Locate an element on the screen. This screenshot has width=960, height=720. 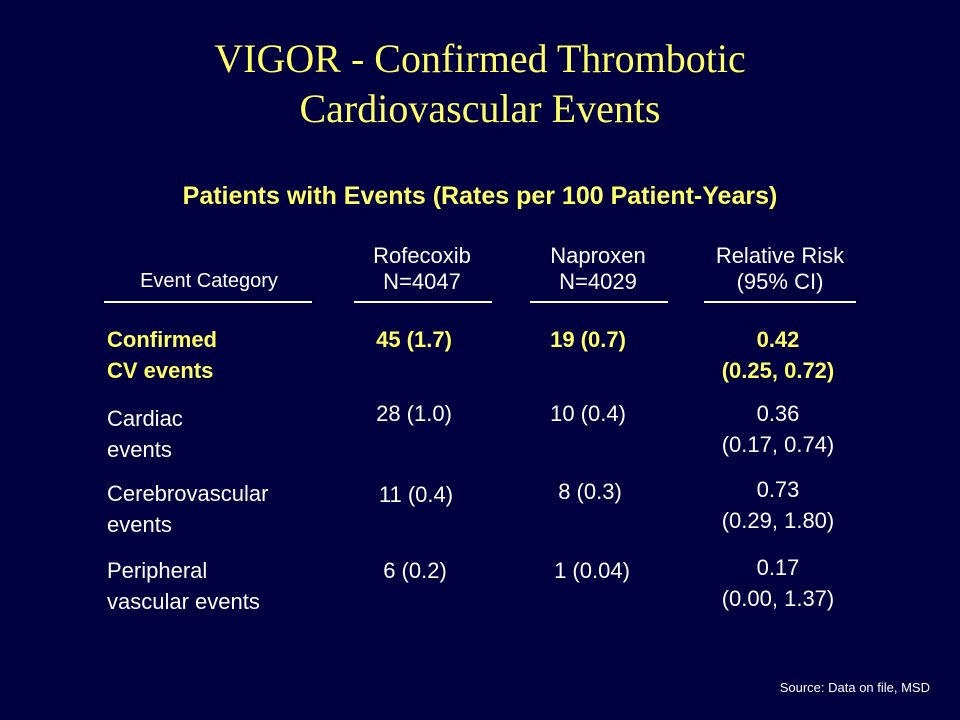
header-event-category: Event Category is located at coordinates (209, 281).